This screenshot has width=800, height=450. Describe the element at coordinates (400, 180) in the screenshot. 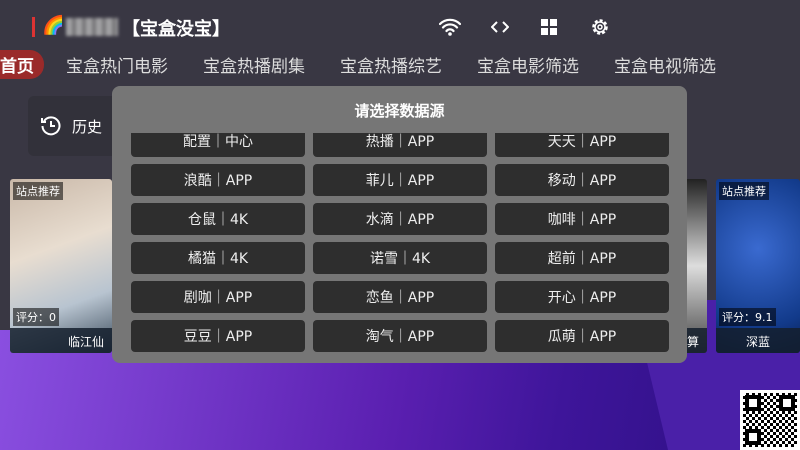

I see `source-option: 菲儿｜APP` at that location.